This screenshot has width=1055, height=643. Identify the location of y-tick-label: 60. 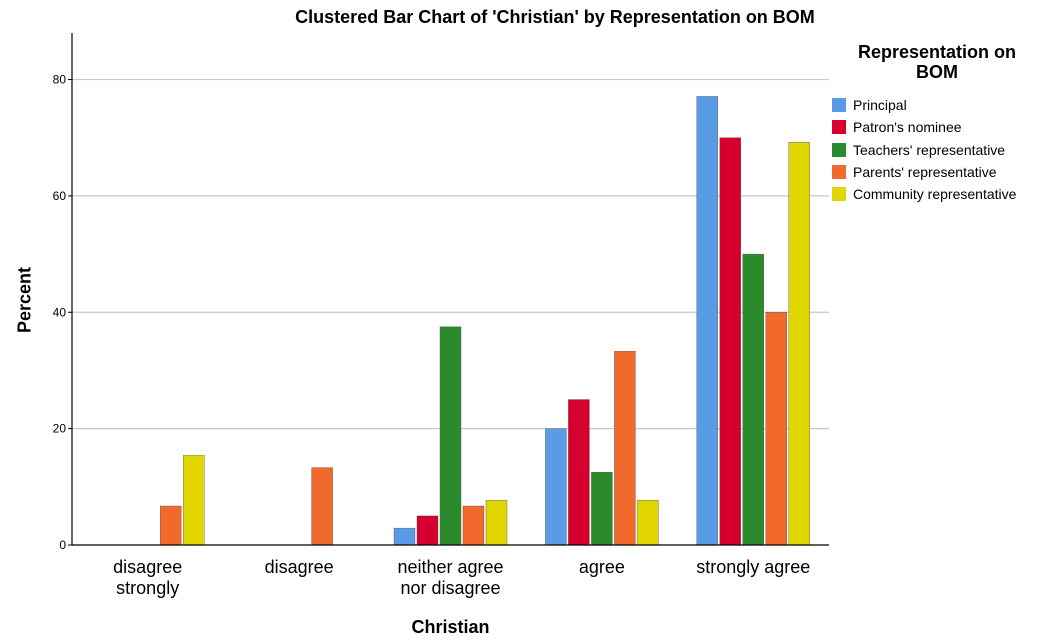
(60, 196).